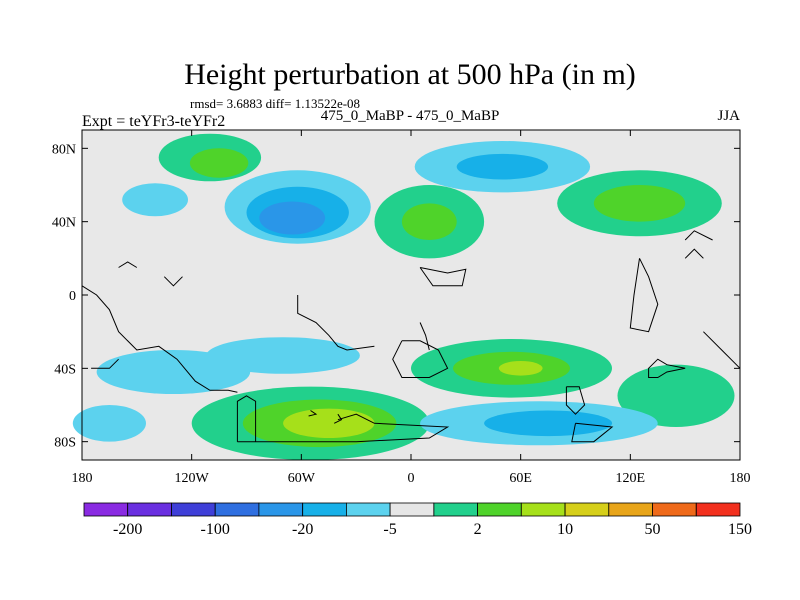 Image resolution: width=800 pixels, height=600 pixels. What do you see at coordinates (64, 223) in the screenshot?
I see `y-tick-label: 40N` at bounding box center [64, 223].